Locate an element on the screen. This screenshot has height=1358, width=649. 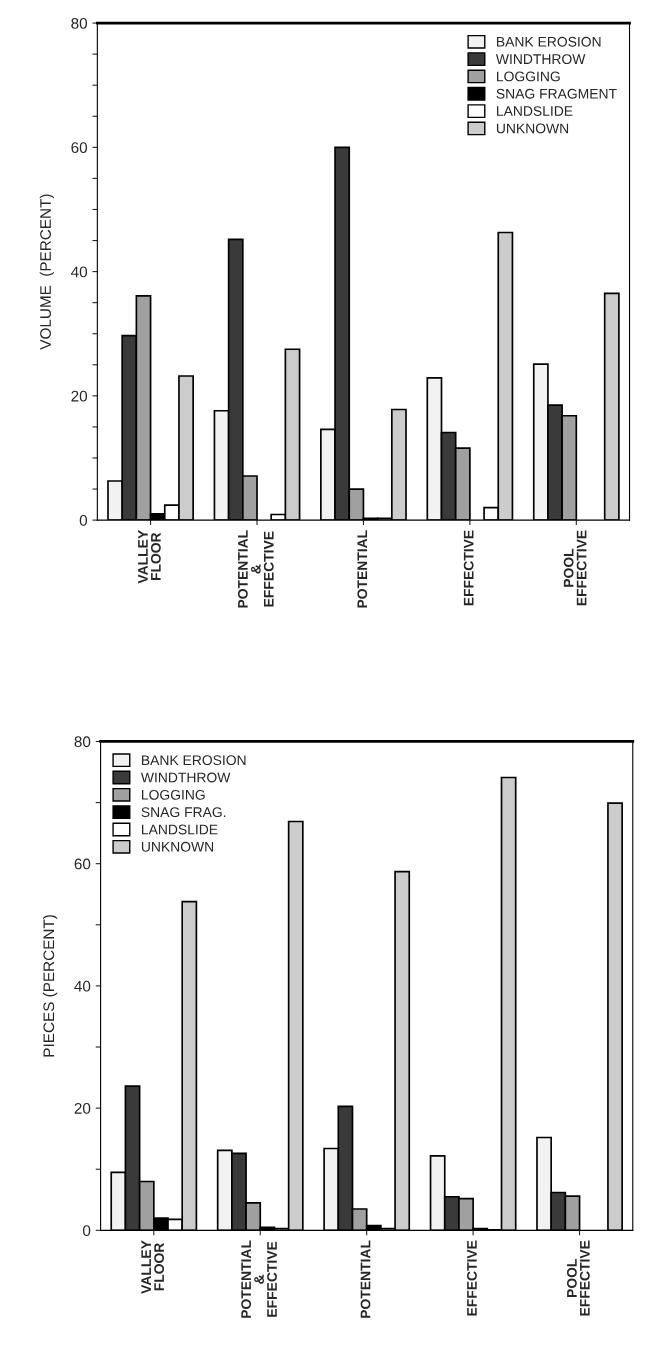
y-axis-title: VOLUME (PERCENT) is located at coordinates (46, 272).